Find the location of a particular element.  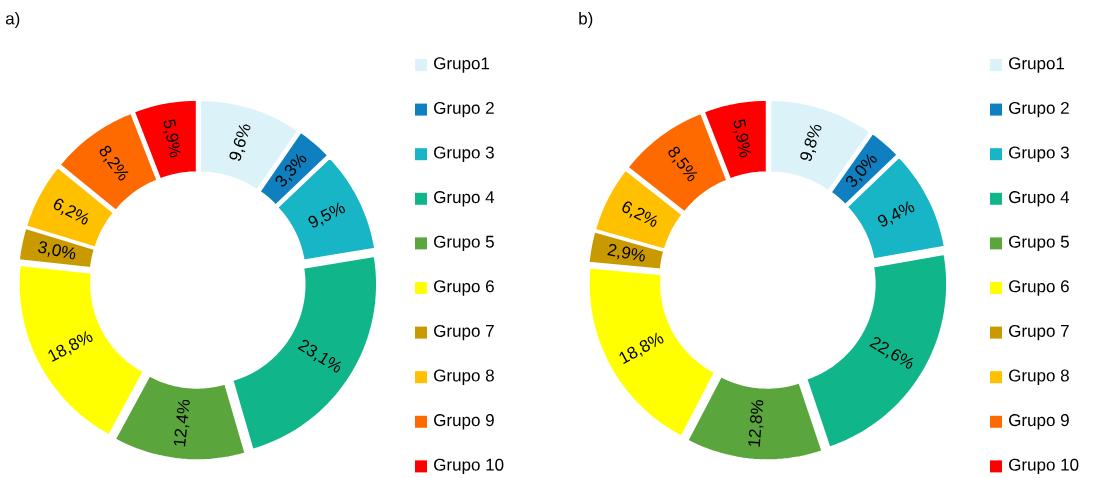

data-label: 12,4% is located at coordinates (181, 423).